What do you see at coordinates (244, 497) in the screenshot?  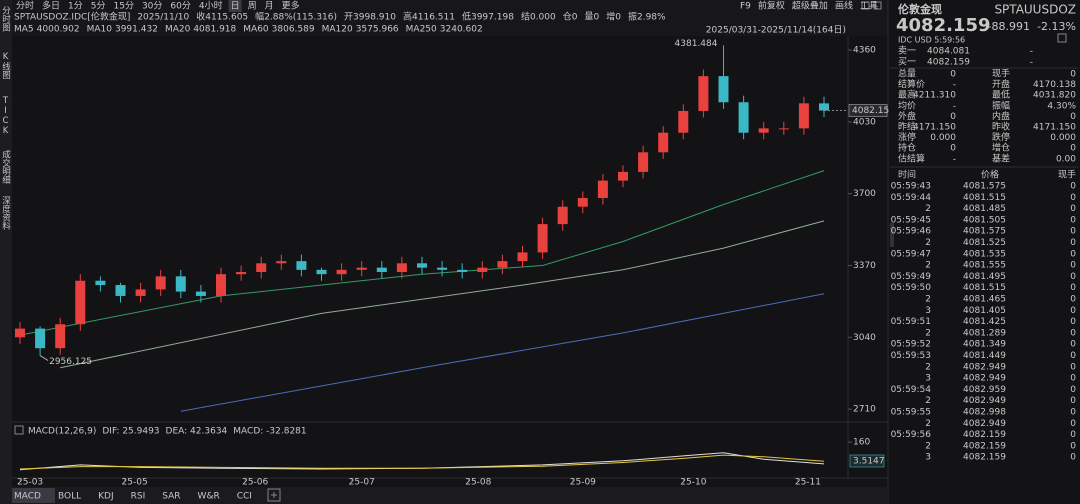 I see `indicator-tab: CCI` at bounding box center [244, 497].